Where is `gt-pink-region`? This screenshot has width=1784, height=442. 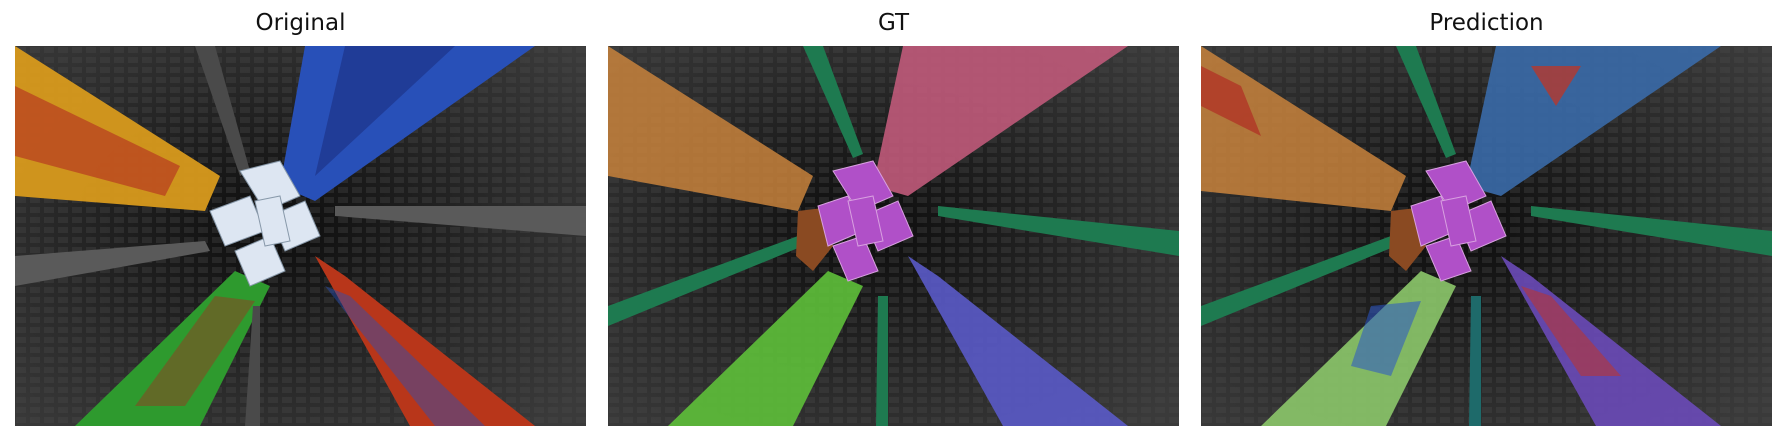
gt-pink-region is located at coordinates (1000, 121).